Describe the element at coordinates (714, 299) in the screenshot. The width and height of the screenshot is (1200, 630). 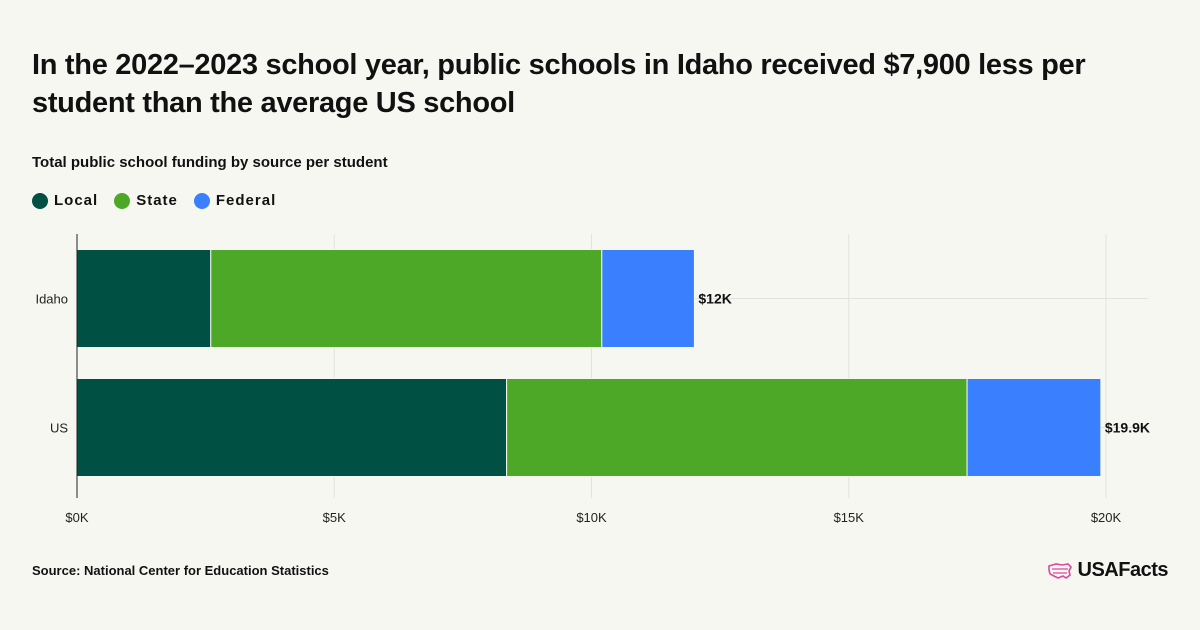
I see `total-label: $12K` at that location.